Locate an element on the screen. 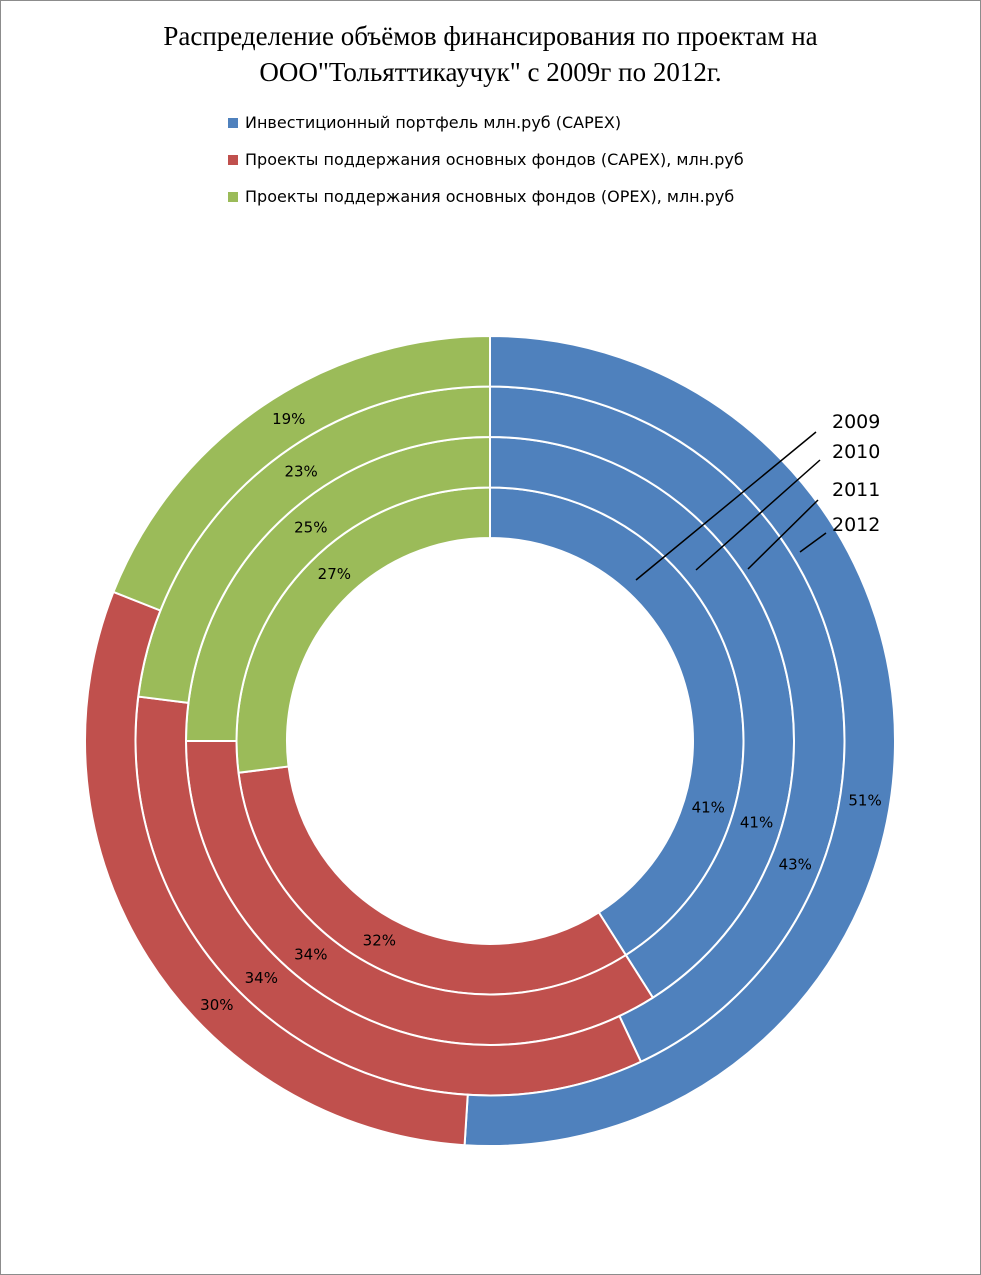  ring-year-label-2010: 2010 is located at coordinates (856, 452).